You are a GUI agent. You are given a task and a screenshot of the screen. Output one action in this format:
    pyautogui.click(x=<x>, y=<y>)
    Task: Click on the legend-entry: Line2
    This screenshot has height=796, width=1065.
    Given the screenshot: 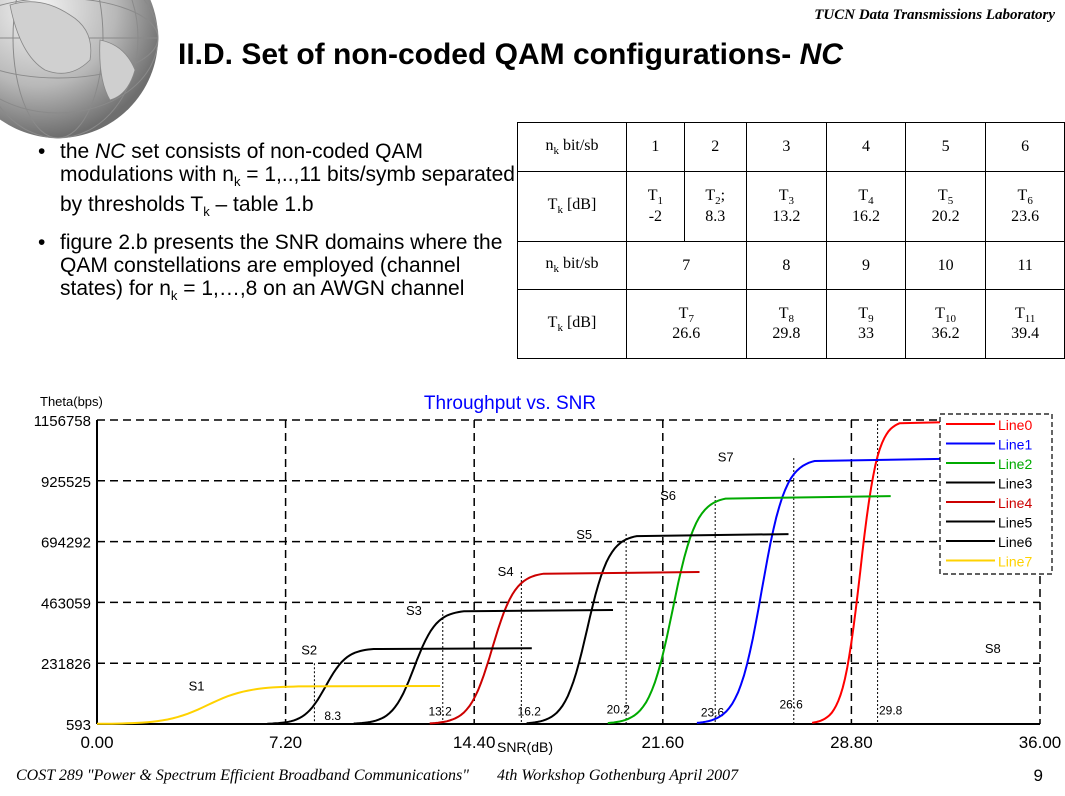 What is the action you would take?
    pyautogui.click(x=1015, y=464)
    